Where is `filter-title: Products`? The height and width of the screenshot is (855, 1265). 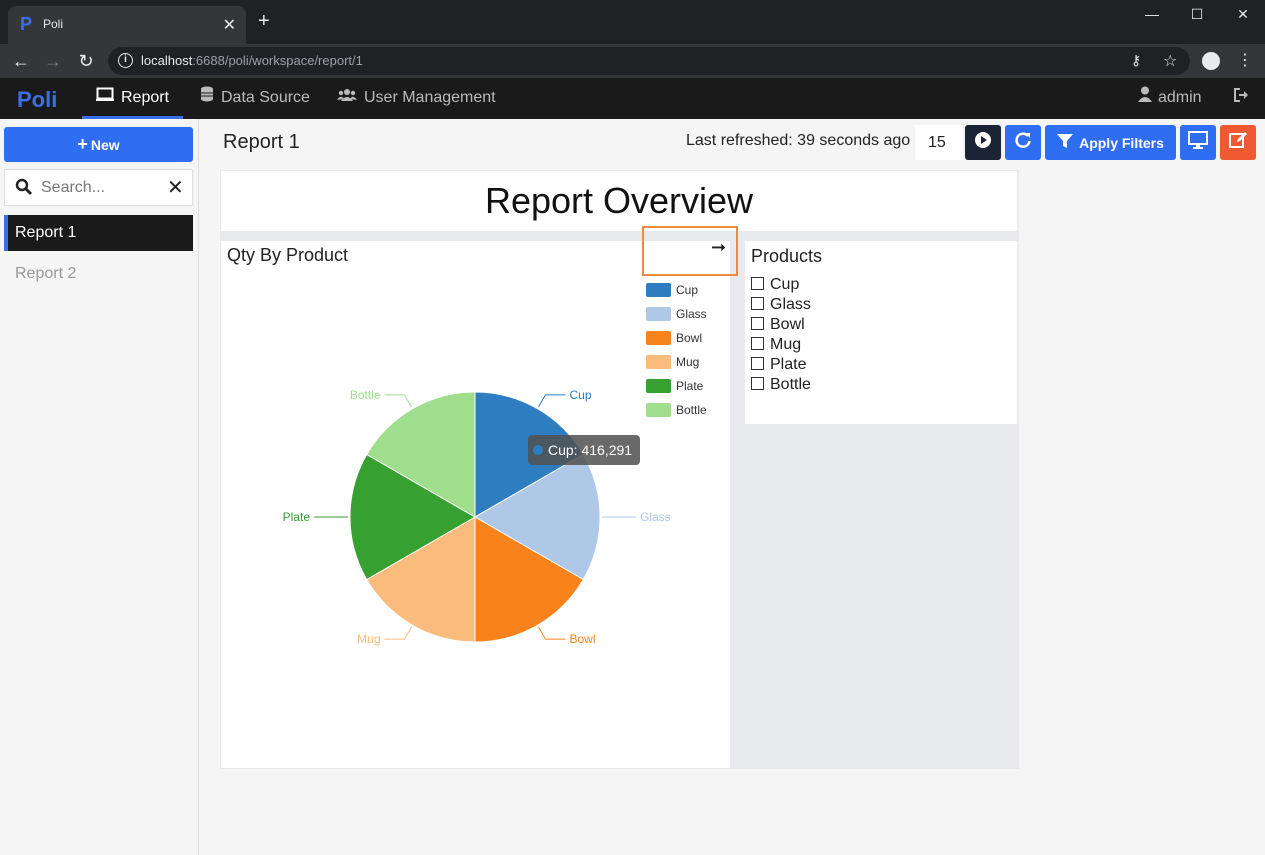
filter-title: Products is located at coordinates (787, 256).